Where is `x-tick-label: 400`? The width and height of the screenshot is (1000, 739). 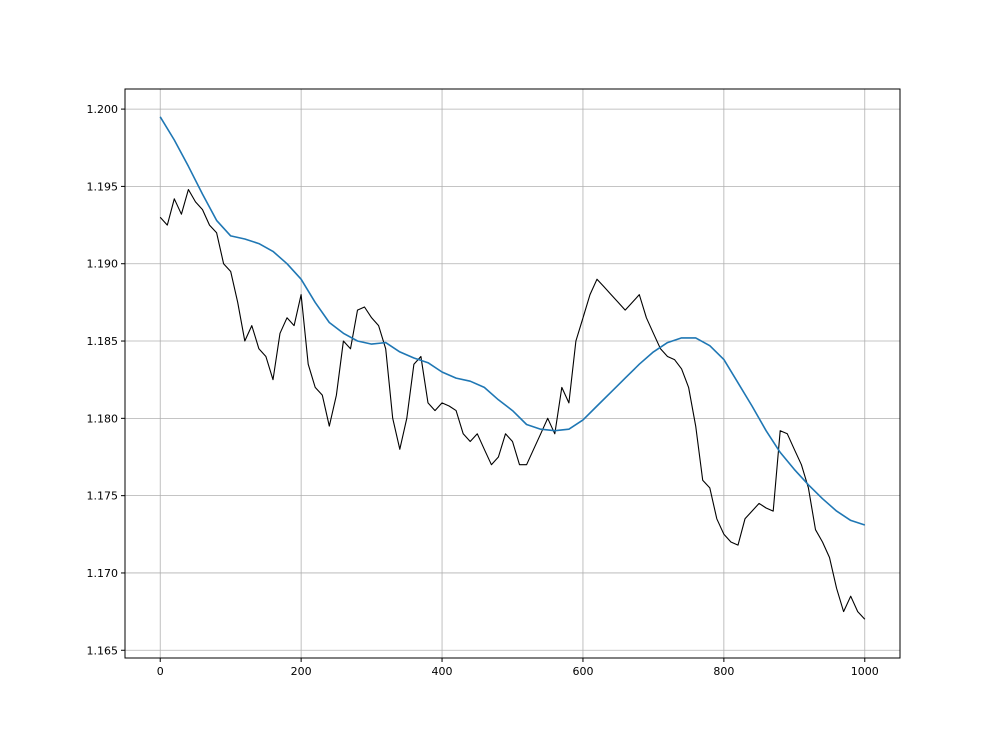 x-tick-label: 400 is located at coordinates (442, 671).